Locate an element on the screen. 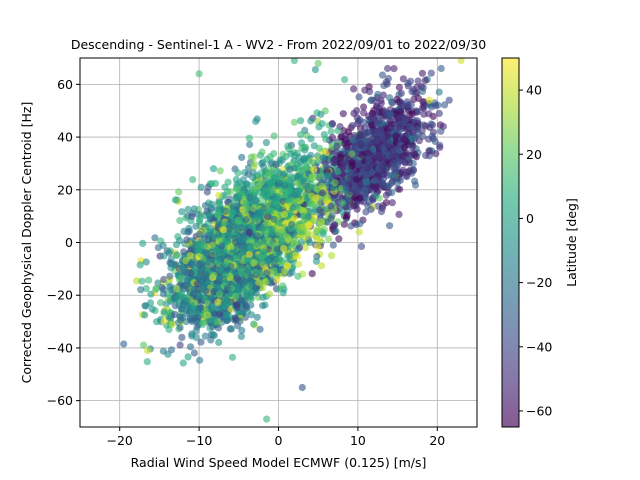 This screenshot has height=480, width=640. x-tick-label: 0 is located at coordinates (279, 440).